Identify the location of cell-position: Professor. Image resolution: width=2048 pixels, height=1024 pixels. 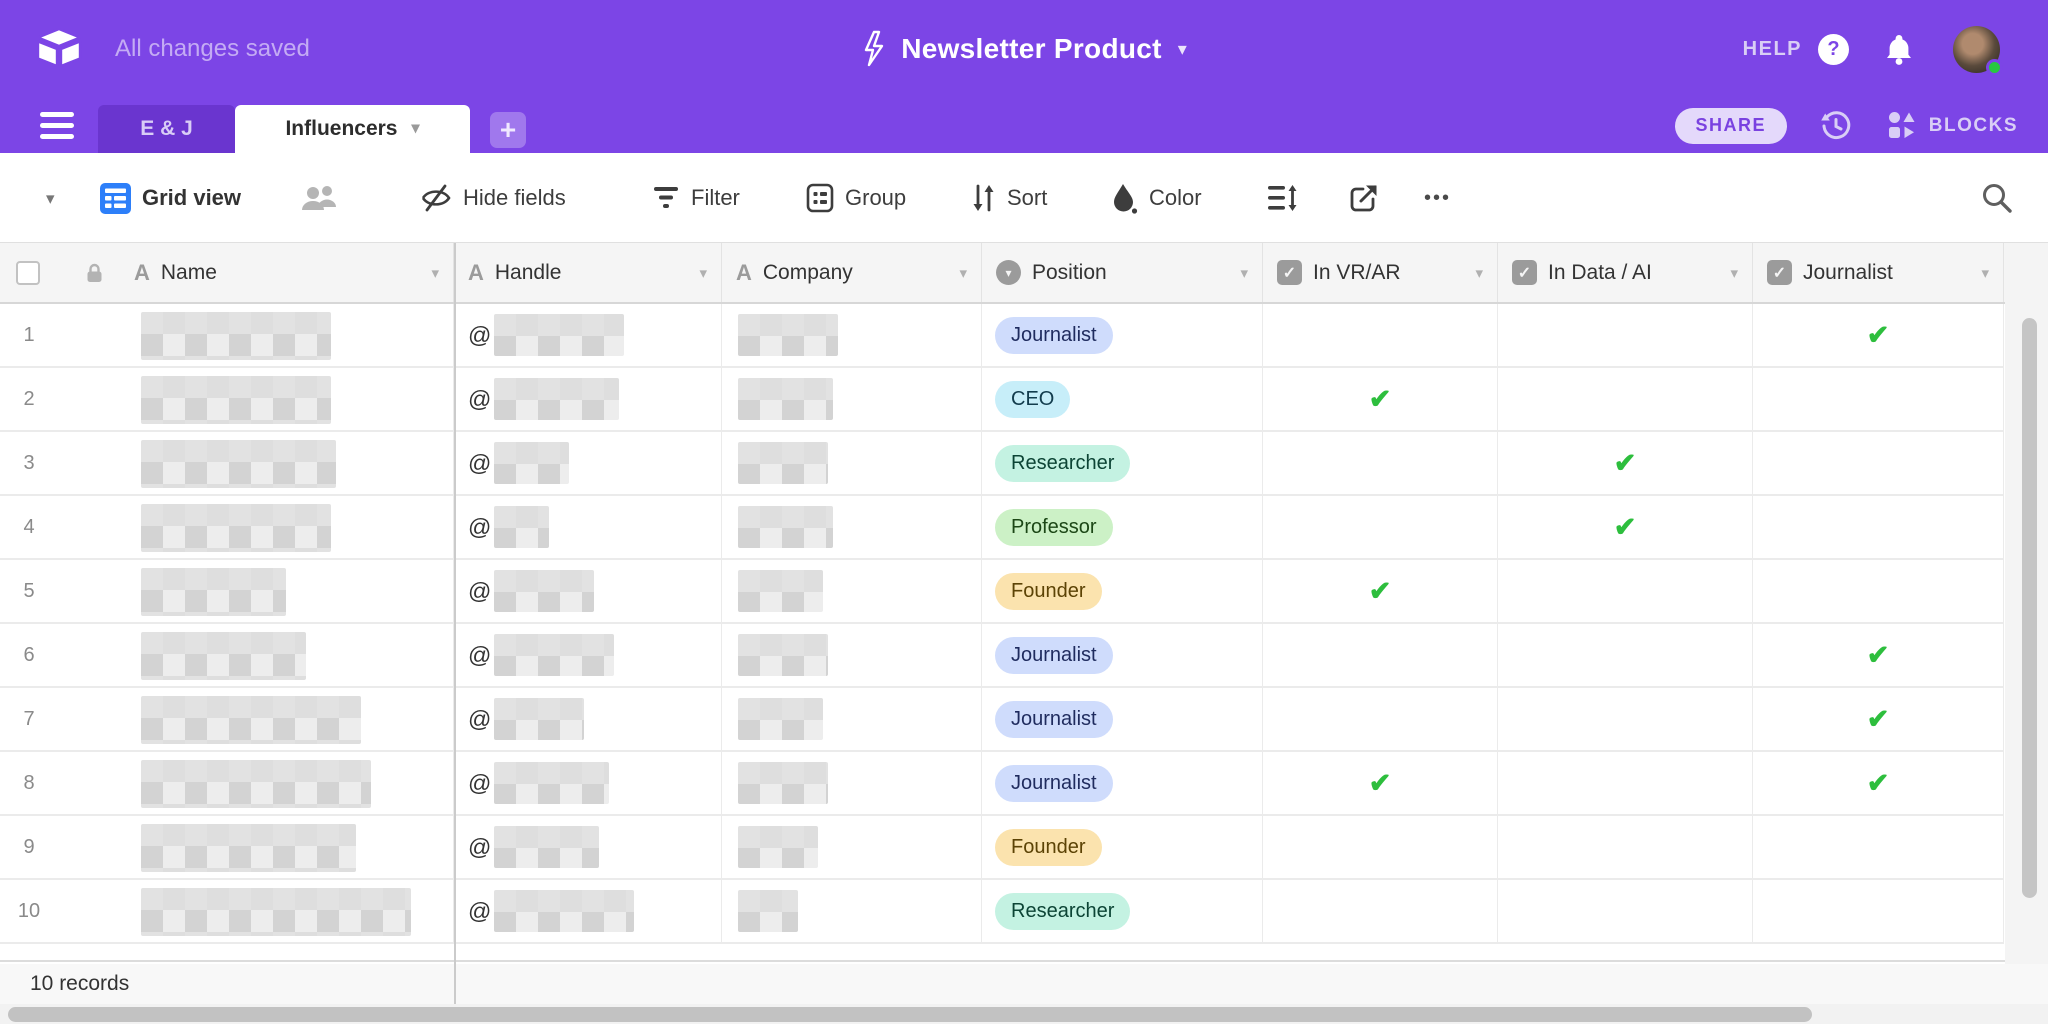
(1122, 527).